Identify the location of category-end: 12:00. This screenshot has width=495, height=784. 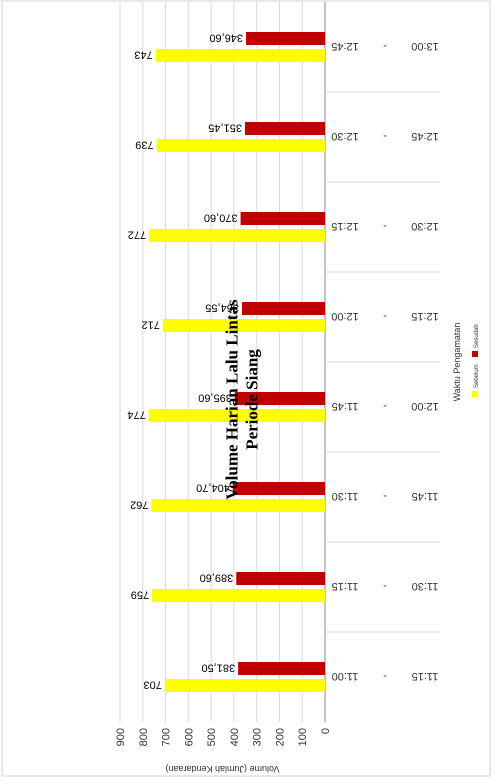
(425, 406).